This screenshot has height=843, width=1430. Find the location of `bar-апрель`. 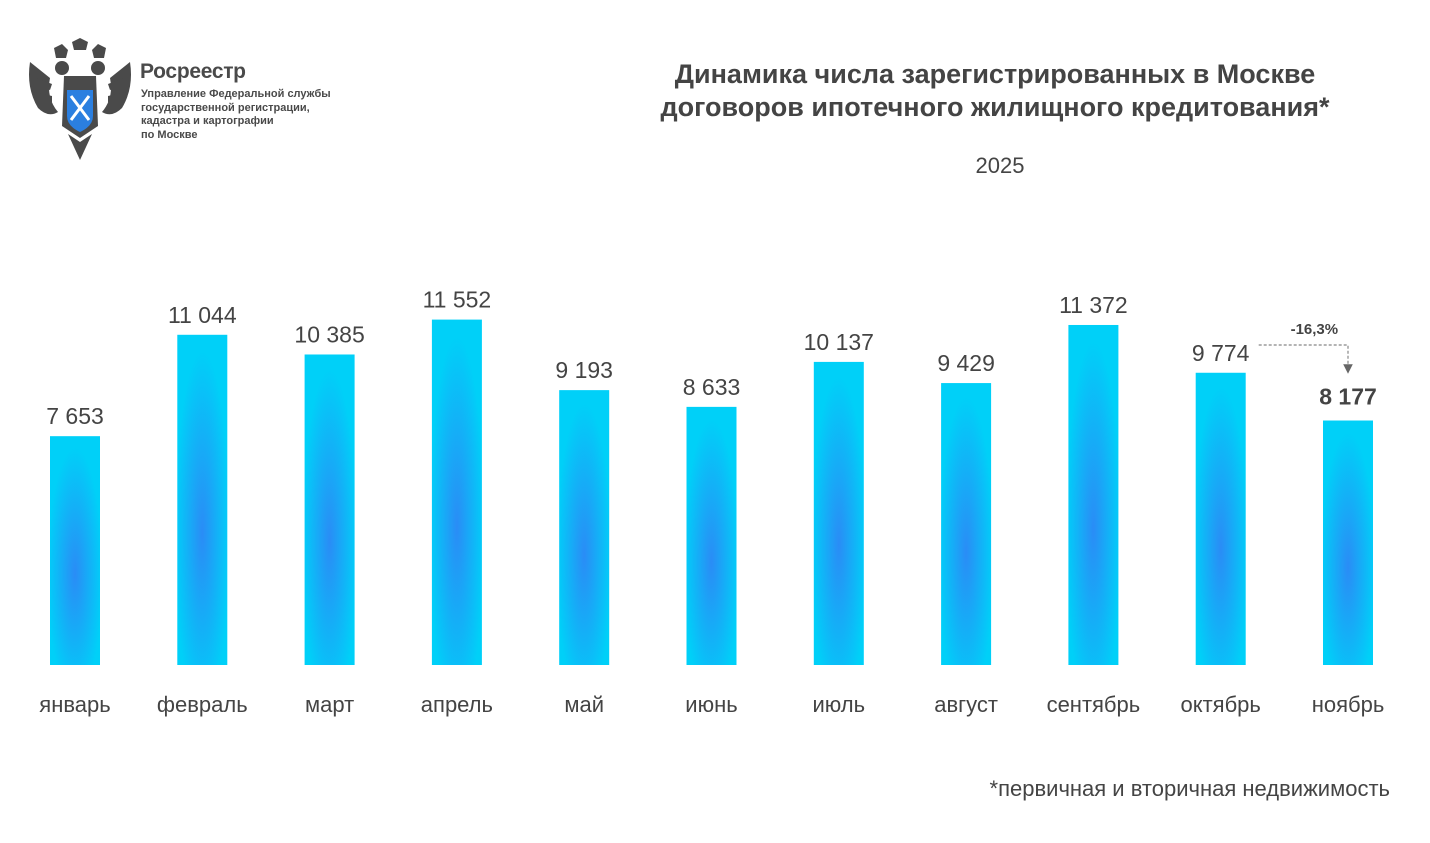

bar-апрель is located at coordinates (456, 492).